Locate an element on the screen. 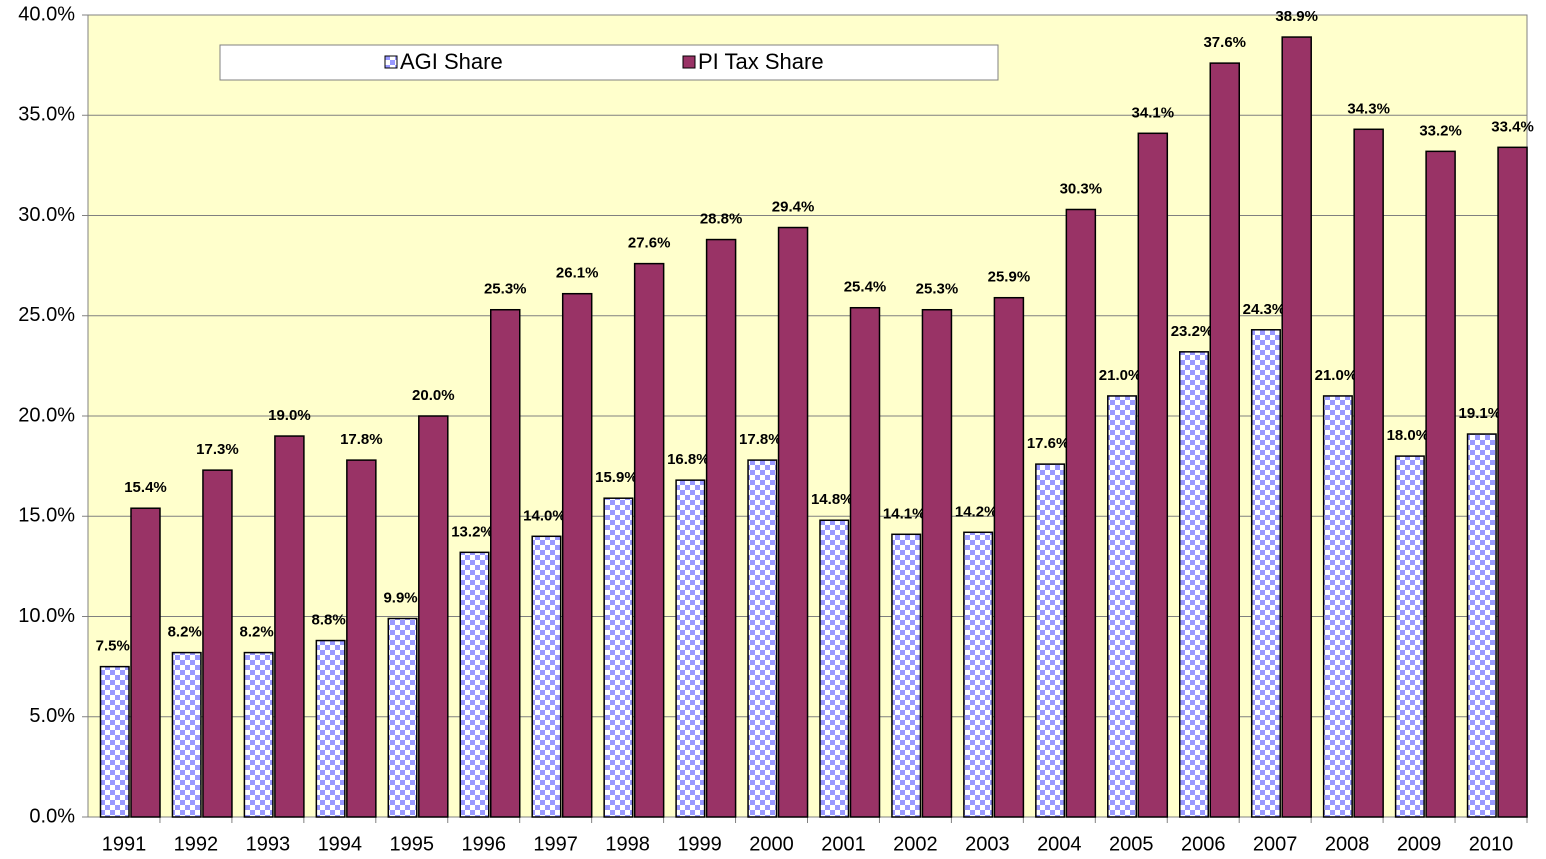 This screenshot has width=1546, height=859. y-tick-label: 20.0% is located at coordinates (46, 415).